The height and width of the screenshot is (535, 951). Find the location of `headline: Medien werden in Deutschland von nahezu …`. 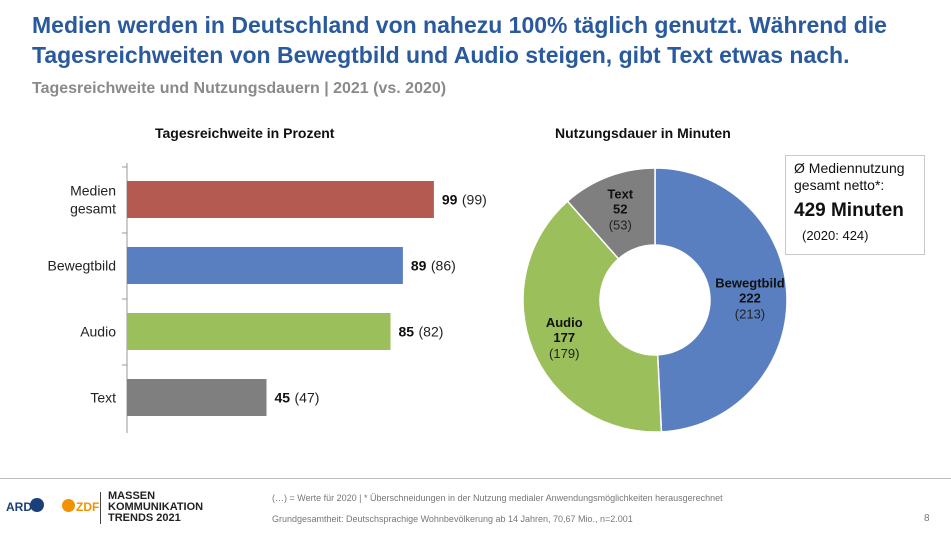

headline: Medien werden in Deutschland von nahezu … is located at coordinates (459, 40).